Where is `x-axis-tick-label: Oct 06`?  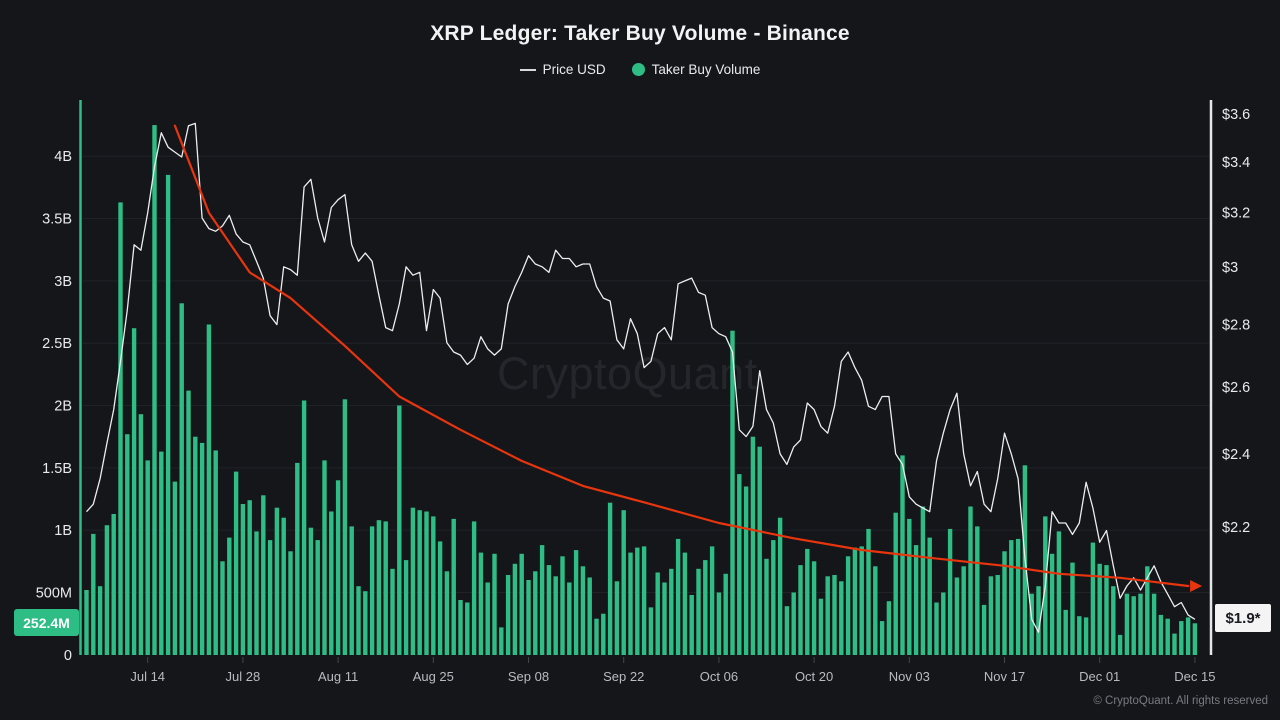
x-axis-tick-label: Oct 06 is located at coordinates (719, 676).